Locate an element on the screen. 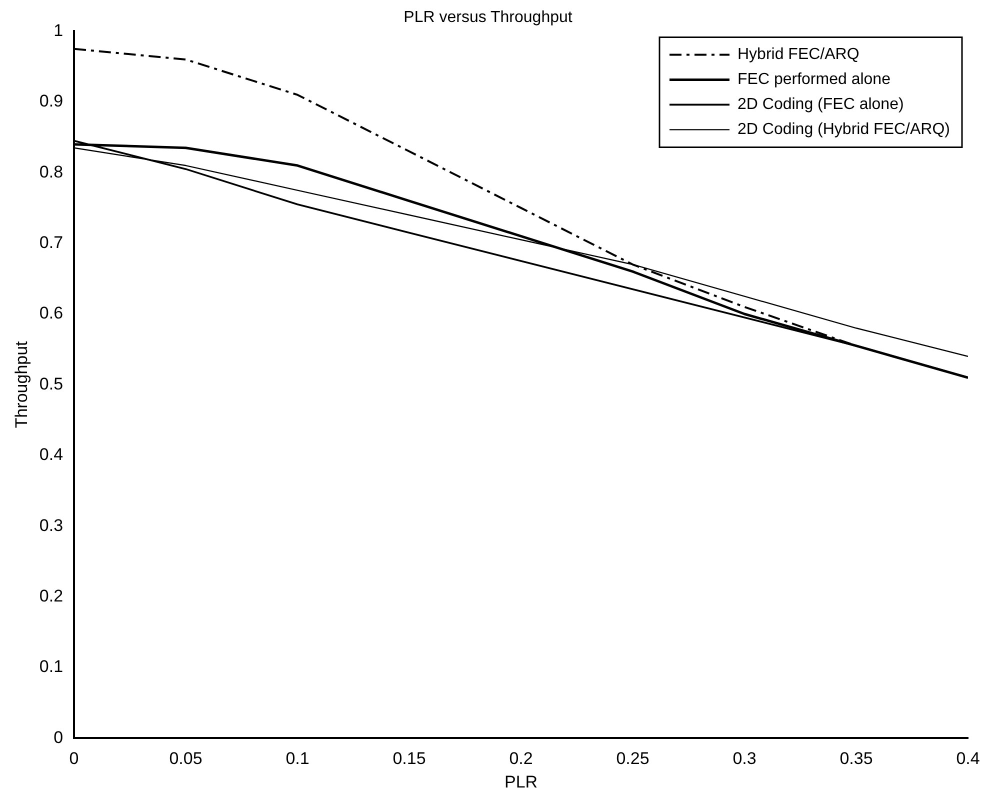 The image size is (996, 803). x-axis-title: PLR is located at coordinates (521, 782).